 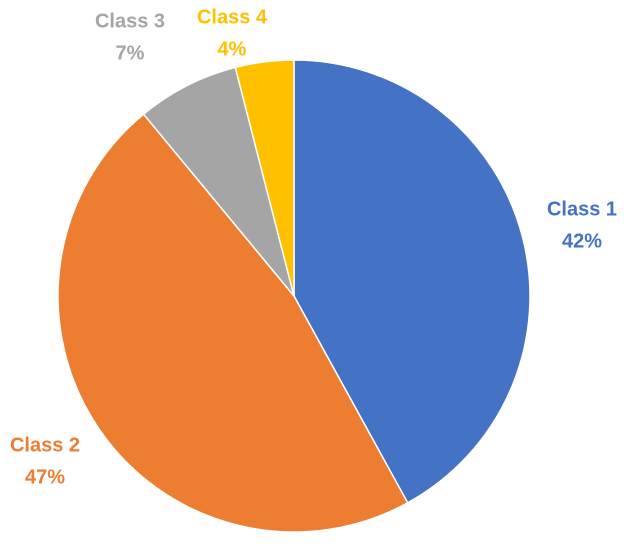 What do you see at coordinates (582, 241) in the screenshot?
I see `slice-value-label: 42%` at bounding box center [582, 241].